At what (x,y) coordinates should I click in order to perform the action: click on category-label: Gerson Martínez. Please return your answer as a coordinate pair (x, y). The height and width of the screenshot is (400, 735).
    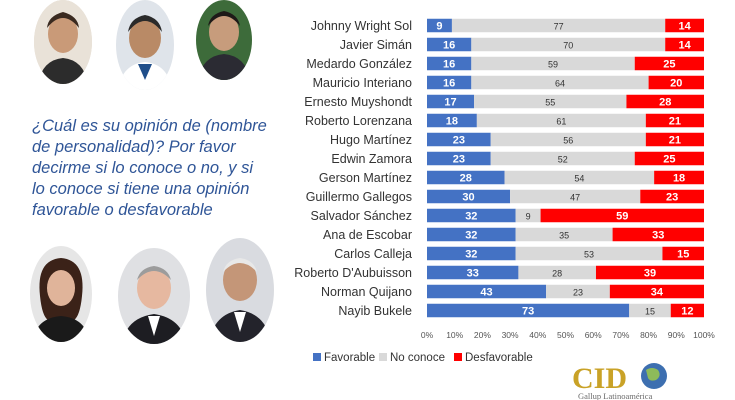
    Looking at the image, I should click on (365, 178).